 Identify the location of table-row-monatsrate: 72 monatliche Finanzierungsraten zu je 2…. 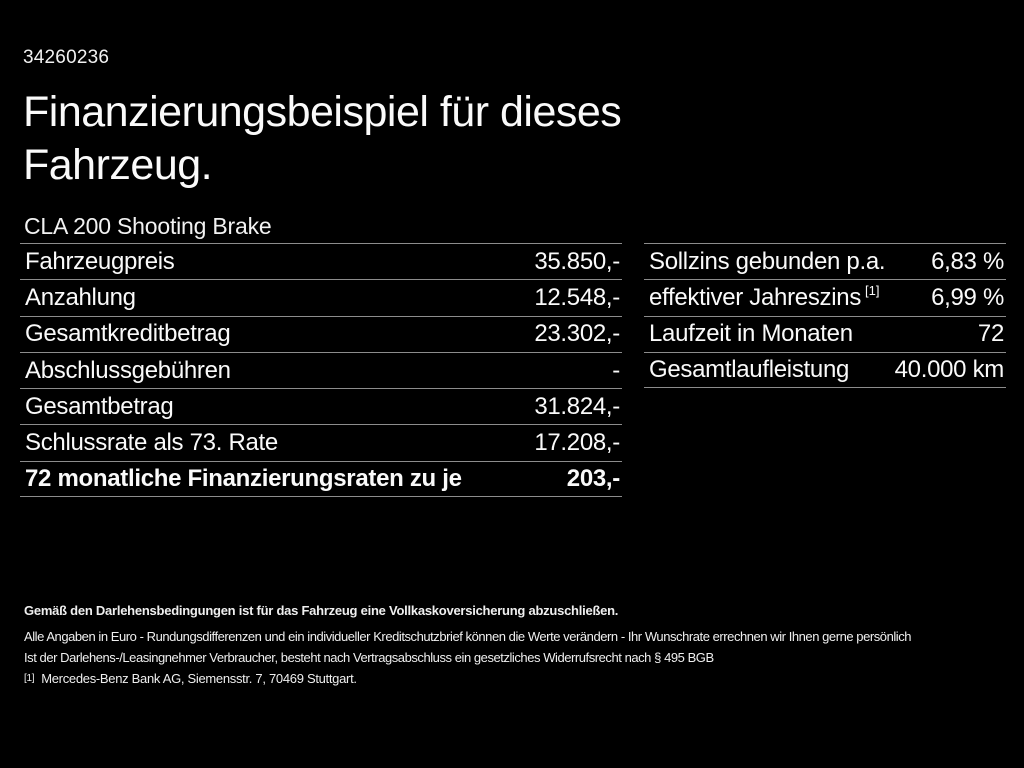
(321, 479).